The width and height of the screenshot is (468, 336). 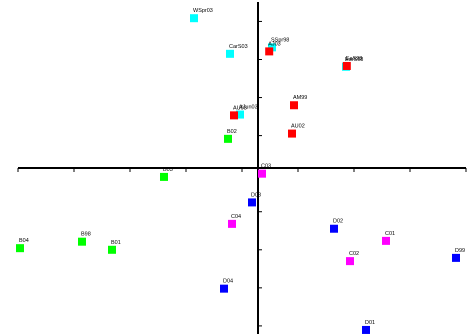 What do you see at coordinates (168, 170) in the screenshot?
I see `label-b03: B03` at bounding box center [168, 170].